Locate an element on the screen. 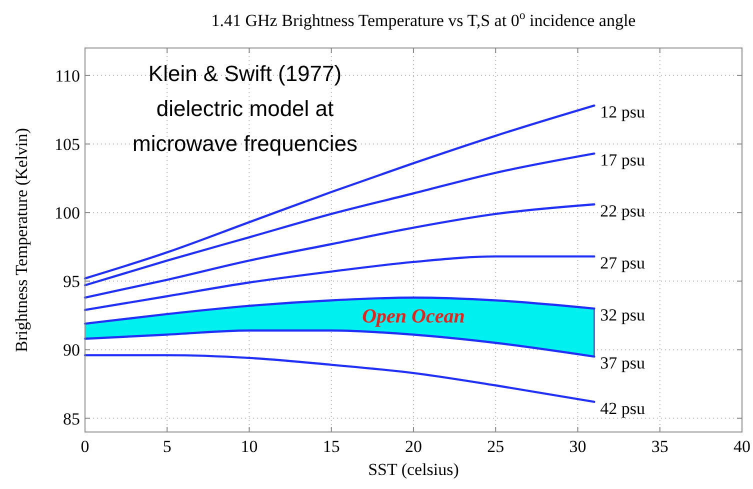  series-label: 32 psu is located at coordinates (623, 315).